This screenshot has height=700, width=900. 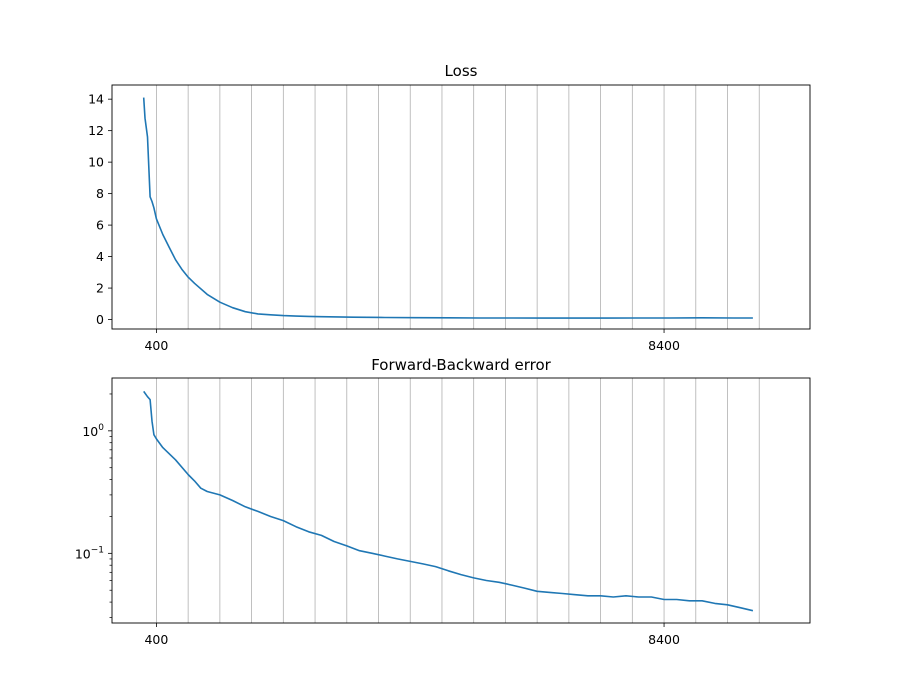 I want to click on y-tick-label: 4, so click(x=100, y=256).